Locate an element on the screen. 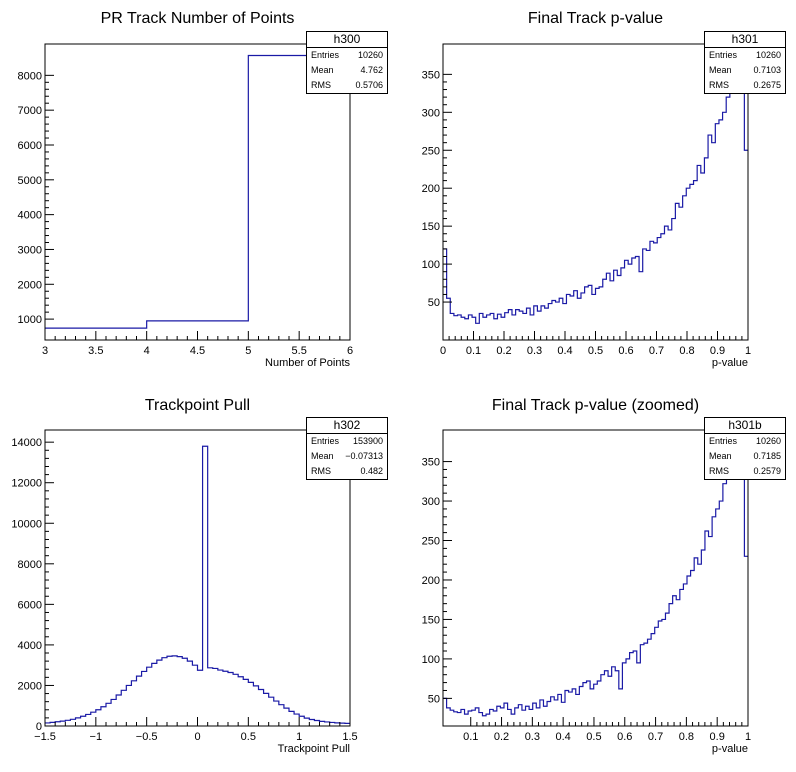 This screenshot has width=796, height=772. stats-box: h301 Entries 10260 Mean 0.7103 RMS 0.2675 is located at coordinates (745, 62).